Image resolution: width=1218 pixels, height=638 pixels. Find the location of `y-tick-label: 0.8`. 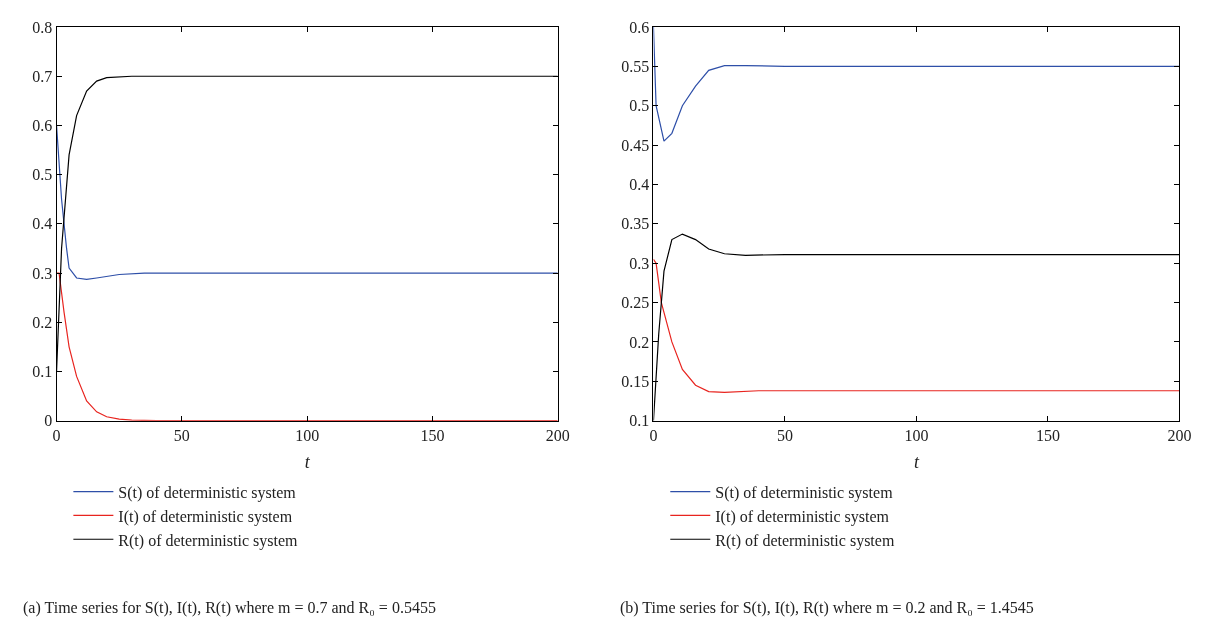

y-tick-label: 0.8 is located at coordinates (42, 27).